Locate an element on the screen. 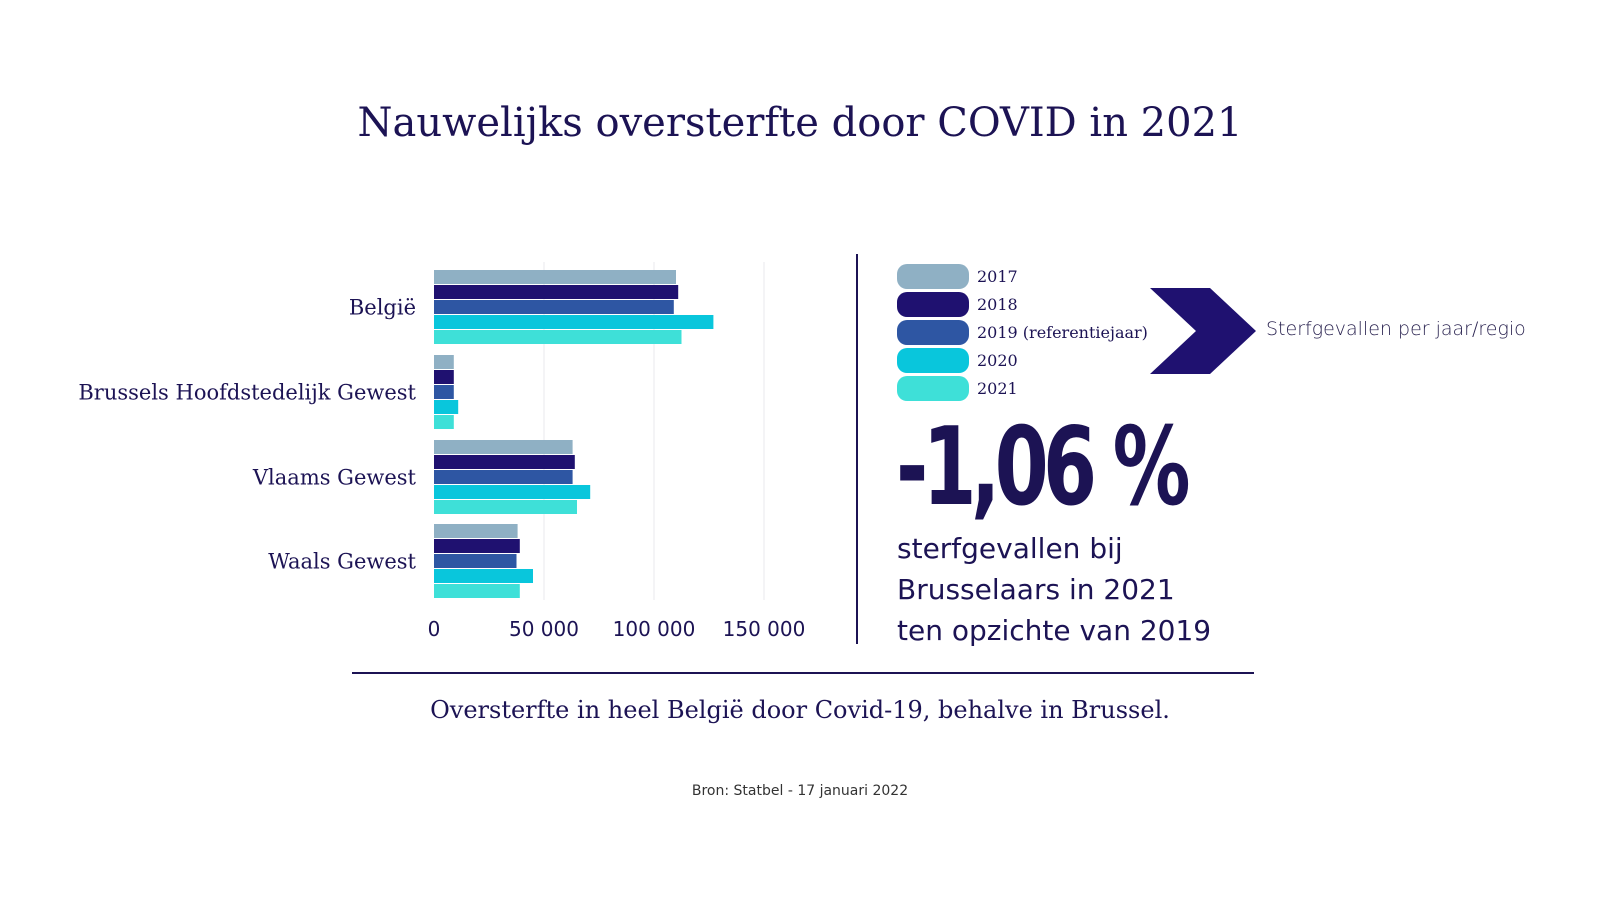  x-tick-label: 0 is located at coordinates (434, 629).